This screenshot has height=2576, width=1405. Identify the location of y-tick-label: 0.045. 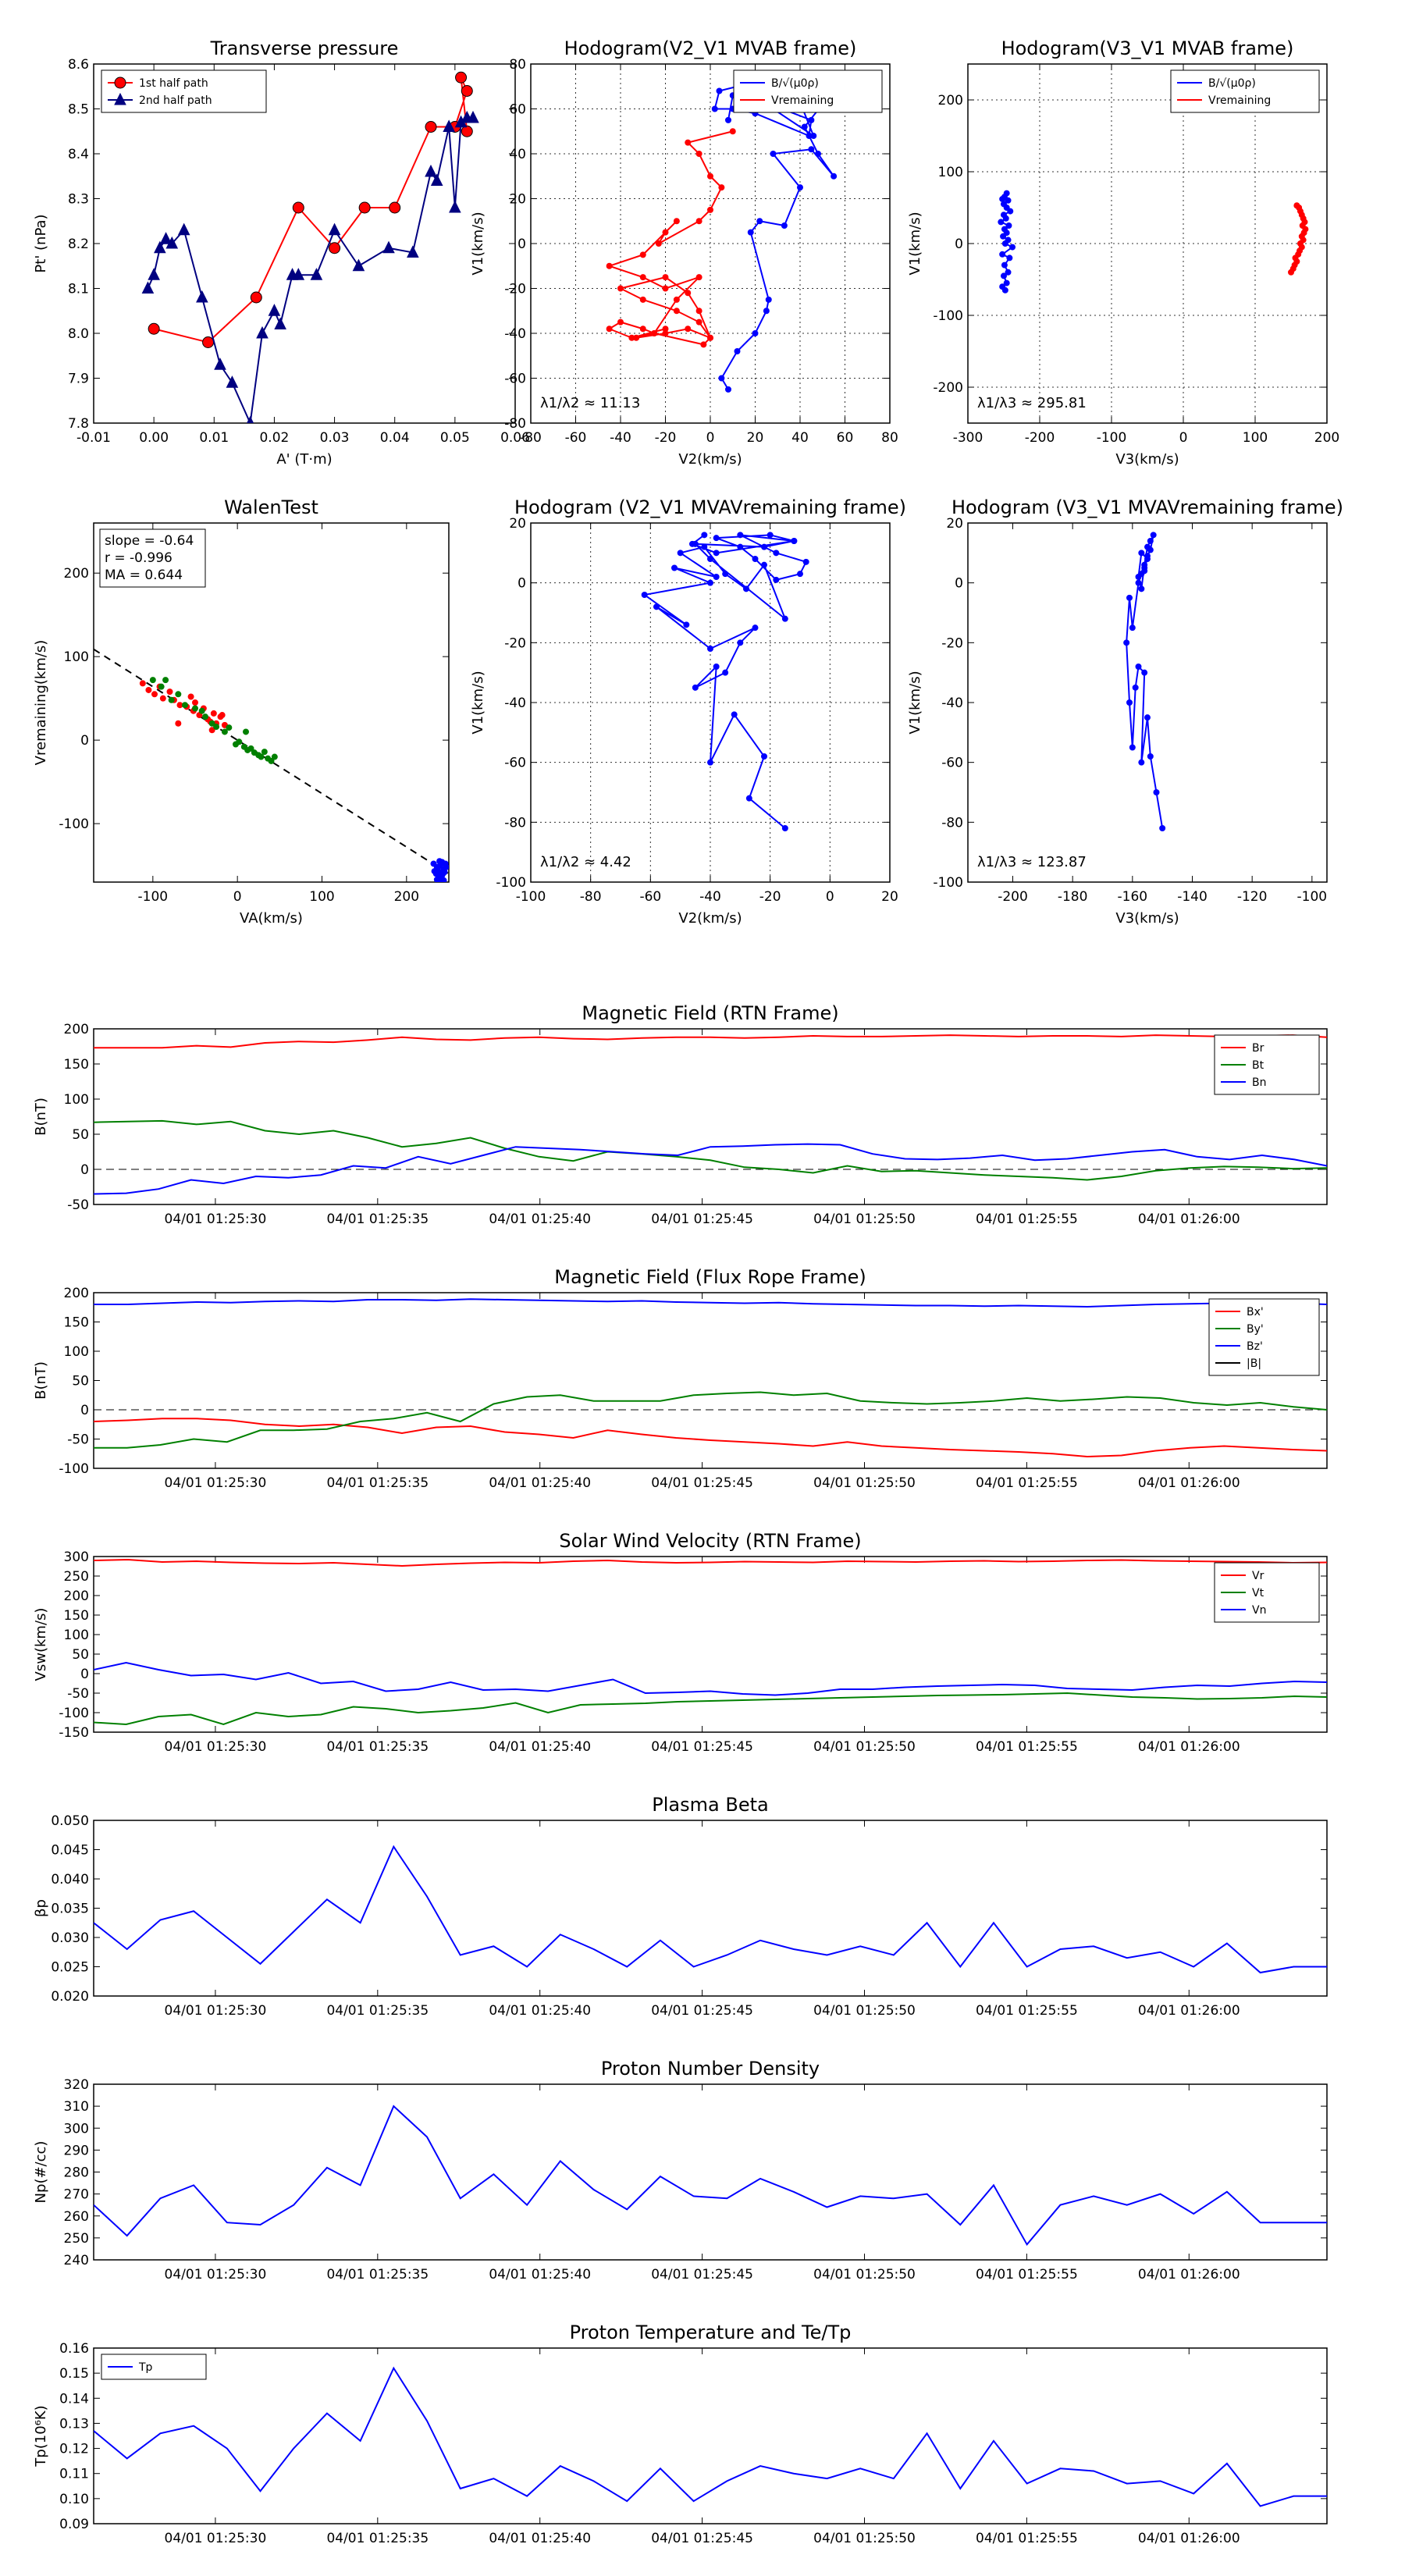
(70, 1851).